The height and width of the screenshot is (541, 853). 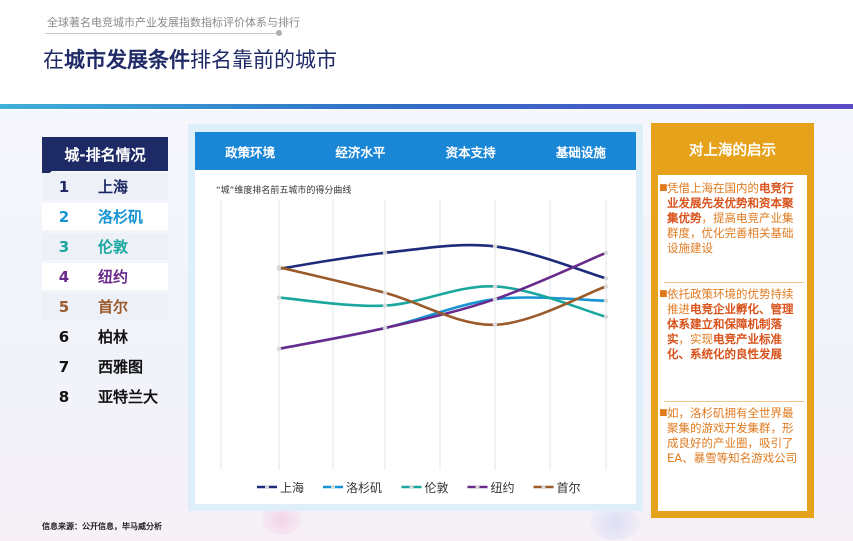 What do you see at coordinates (415, 151) in the screenshot?
I see `chart-category-bar: 政策环境 经济水平 资本支持 基础设施` at bounding box center [415, 151].